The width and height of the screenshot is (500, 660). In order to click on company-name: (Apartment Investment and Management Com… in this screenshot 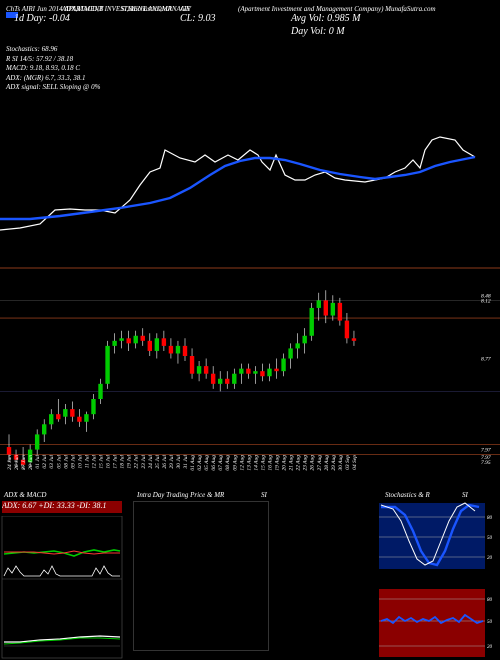, I will do `click(337, 9)`.